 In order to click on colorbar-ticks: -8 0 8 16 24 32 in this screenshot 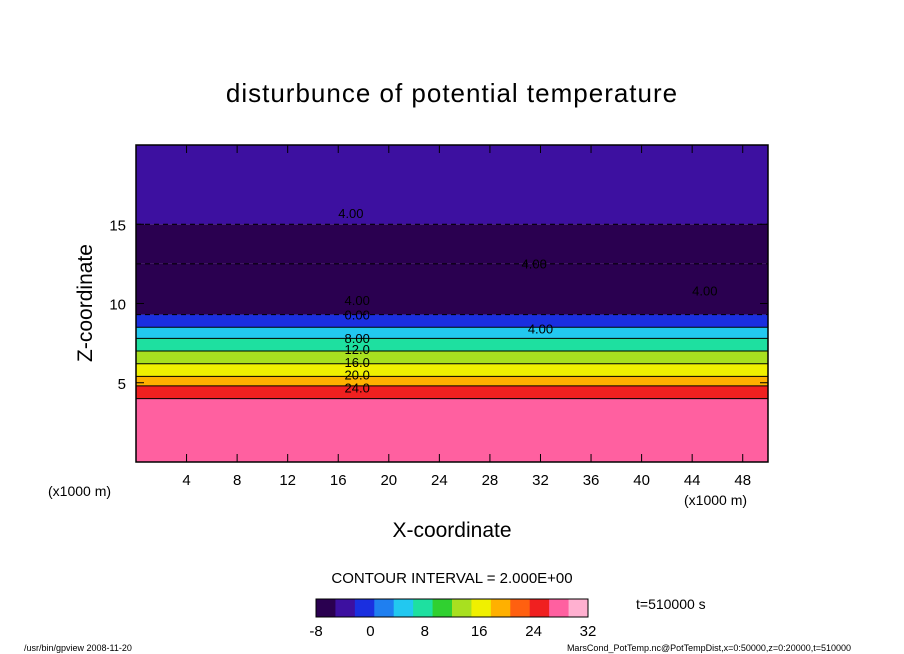, I will do `click(452, 631)`.